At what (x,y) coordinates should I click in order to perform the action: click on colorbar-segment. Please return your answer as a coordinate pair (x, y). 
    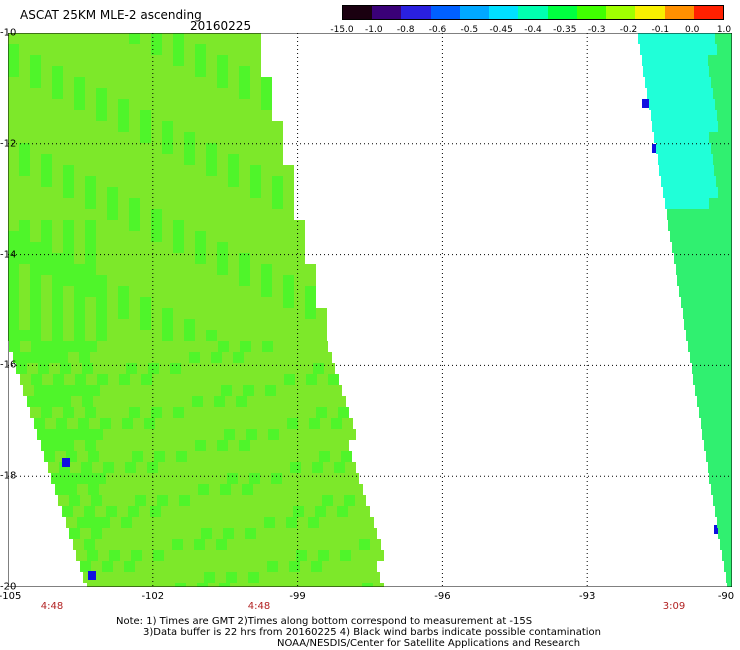
    Looking at the image, I should click on (562, 12).